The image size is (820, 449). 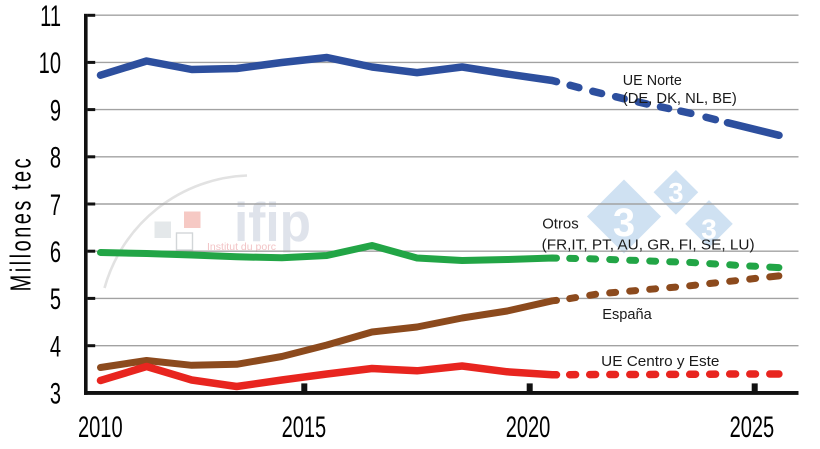 I want to click on svg-text: UE Norte, so click(x=652, y=80).